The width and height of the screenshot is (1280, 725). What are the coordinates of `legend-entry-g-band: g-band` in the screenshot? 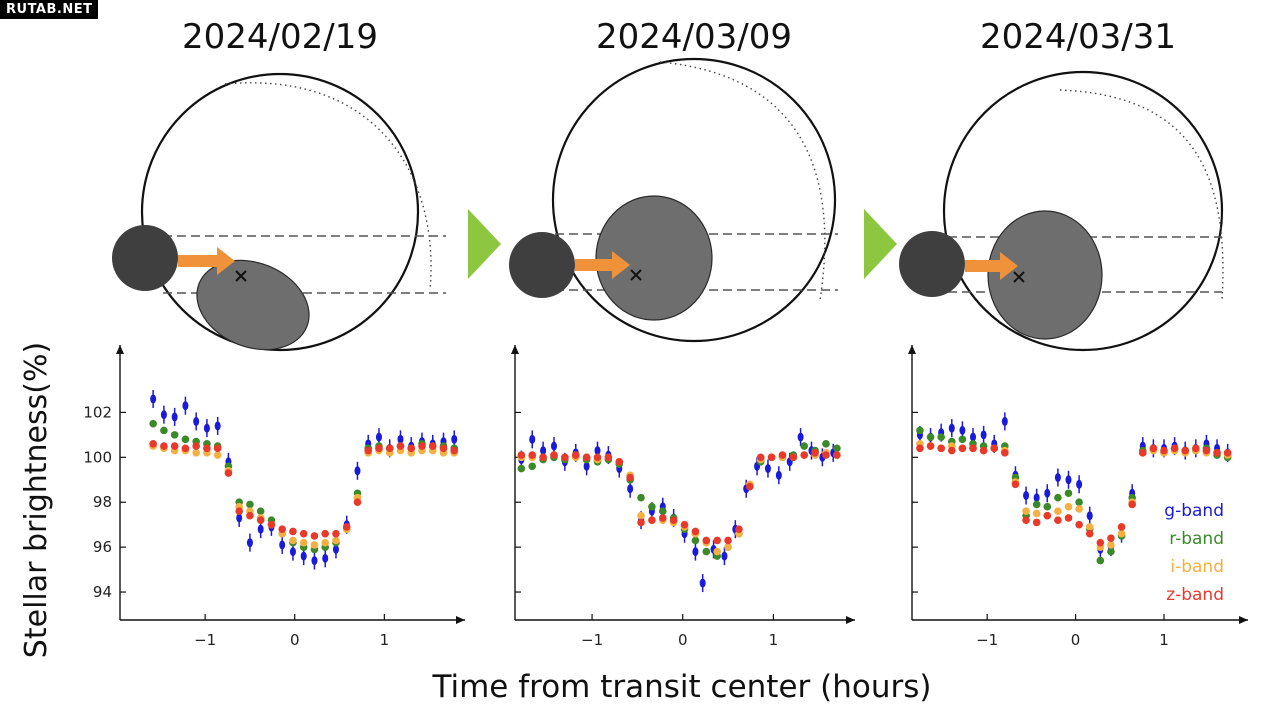 It's located at (1194, 511).